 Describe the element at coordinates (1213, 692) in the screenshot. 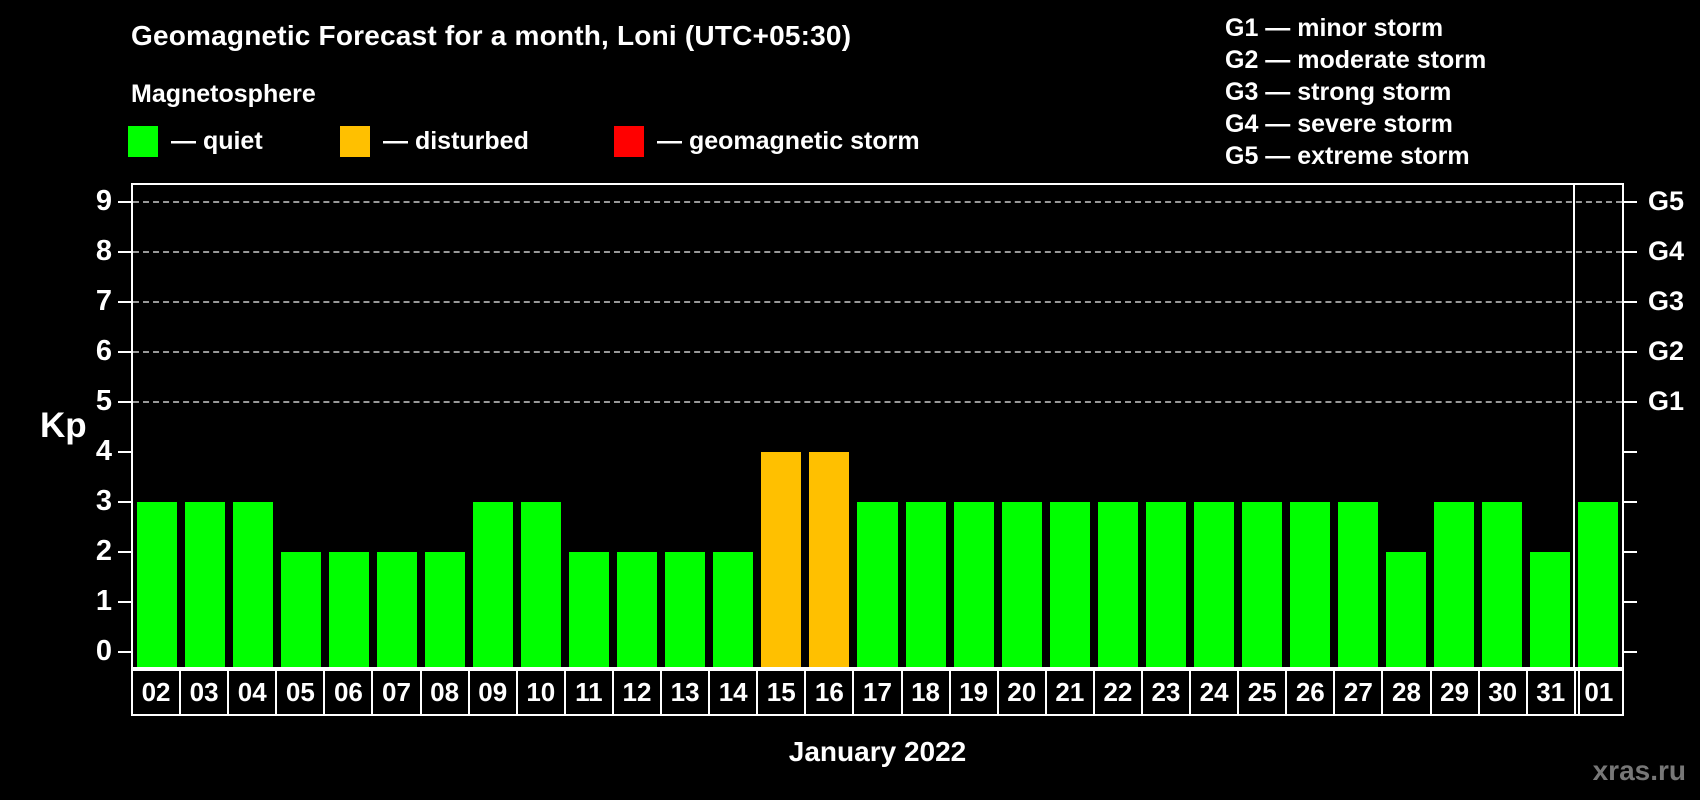

I see `day-label-24: 24` at that location.